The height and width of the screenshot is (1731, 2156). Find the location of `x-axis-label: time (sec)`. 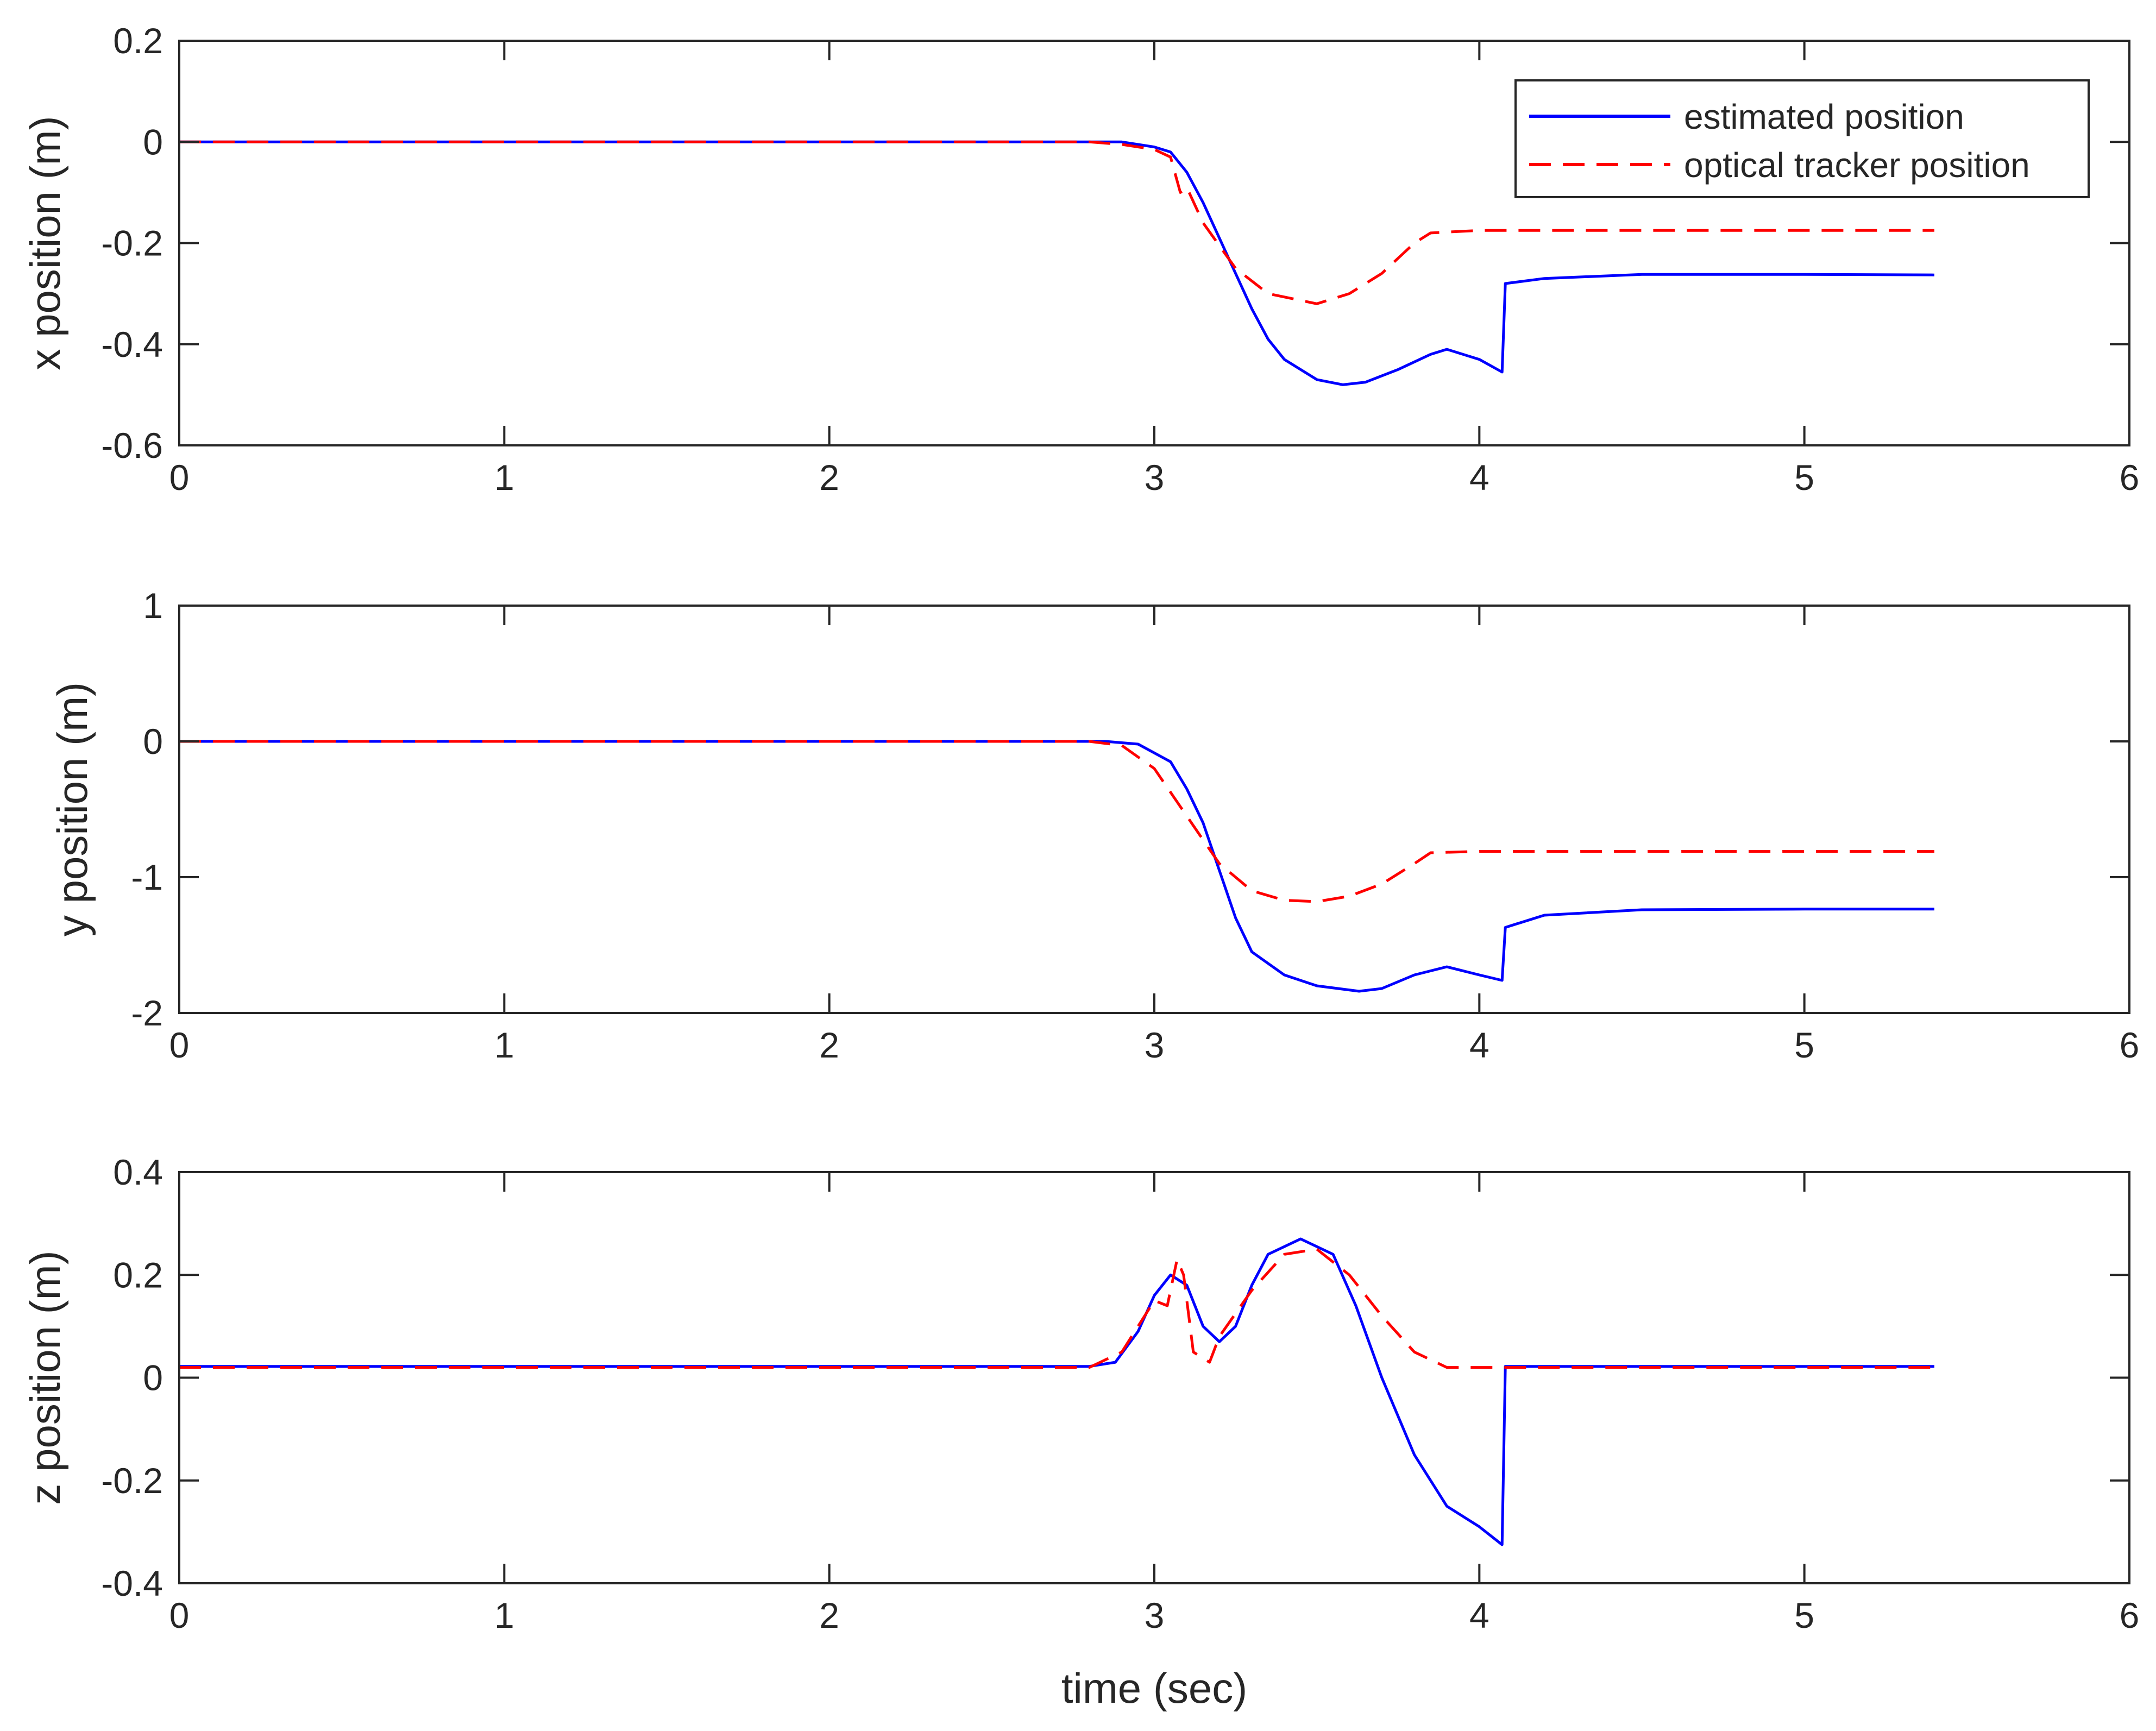

x-axis-label: time (sec) is located at coordinates (1154, 1688).